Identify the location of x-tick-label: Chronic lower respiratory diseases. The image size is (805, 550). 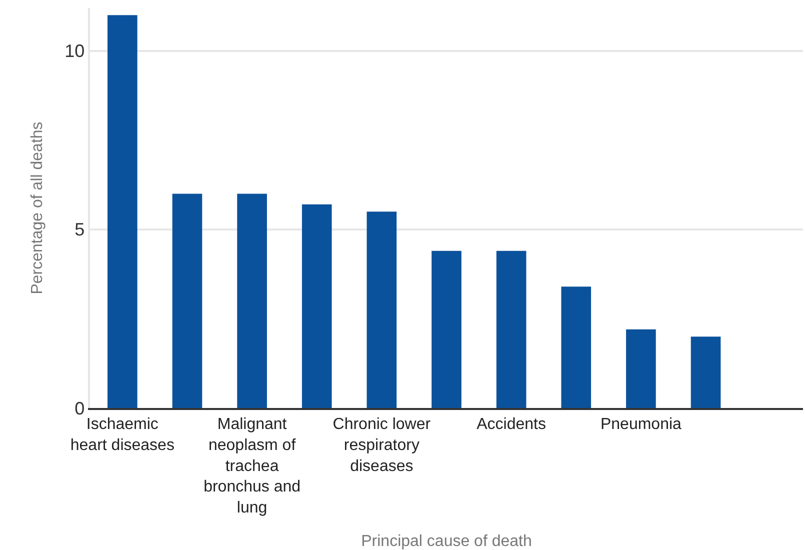
(382, 445).